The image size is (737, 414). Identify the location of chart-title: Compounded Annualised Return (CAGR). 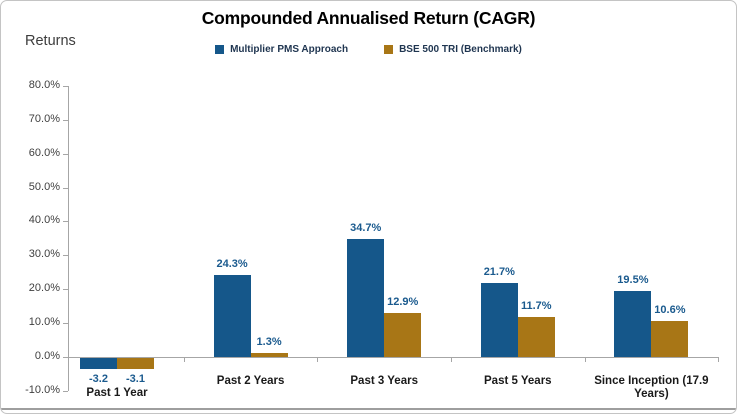
(368, 18).